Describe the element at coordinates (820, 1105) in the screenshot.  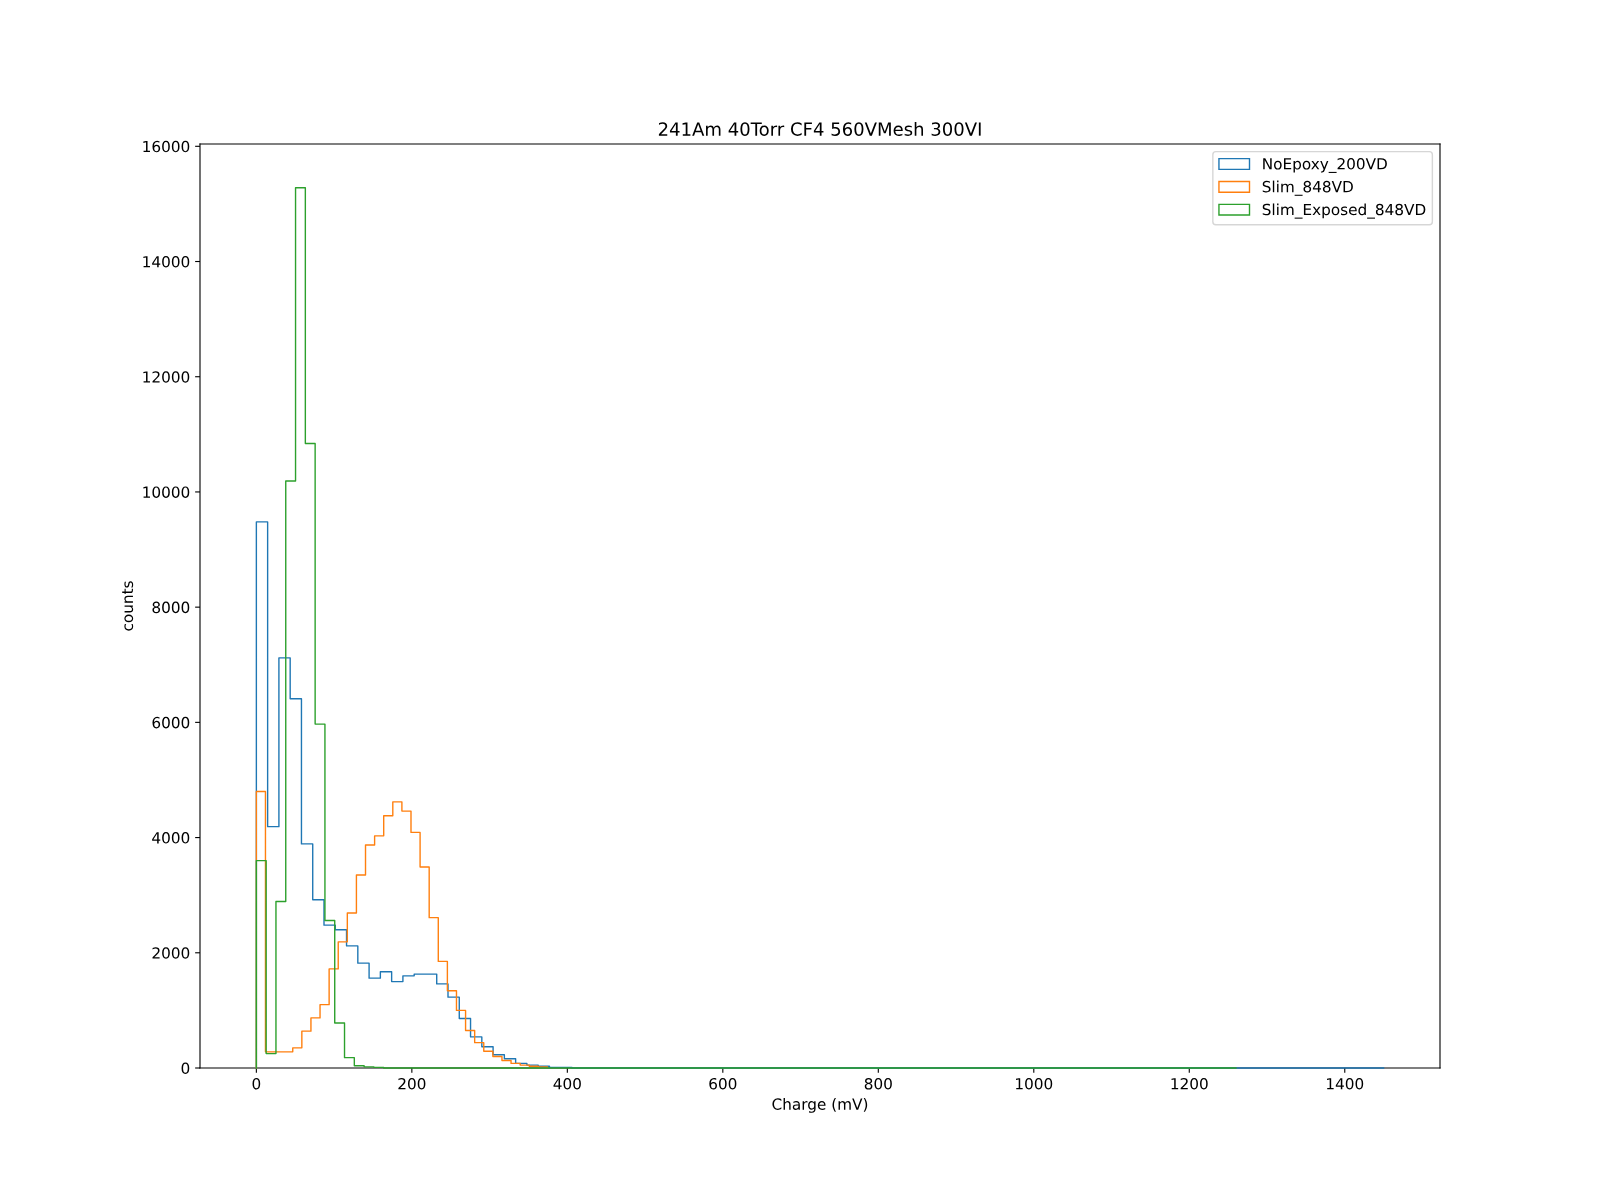
I see `x-axis-title: Charge (mV)` at that location.